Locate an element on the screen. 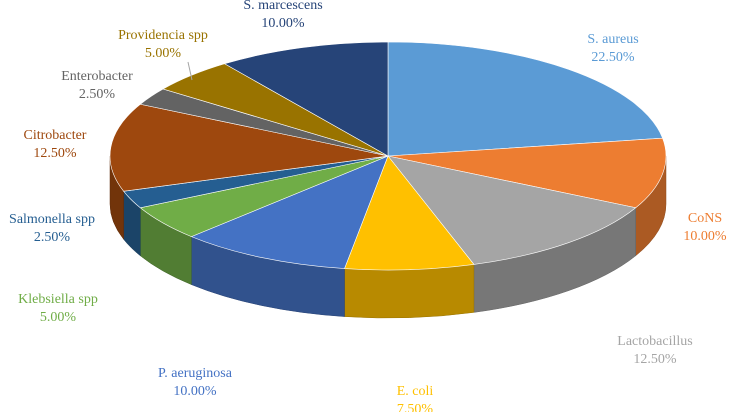 The width and height of the screenshot is (731, 412). pie-slice-s-aureus is located at coordinates (525, 99).